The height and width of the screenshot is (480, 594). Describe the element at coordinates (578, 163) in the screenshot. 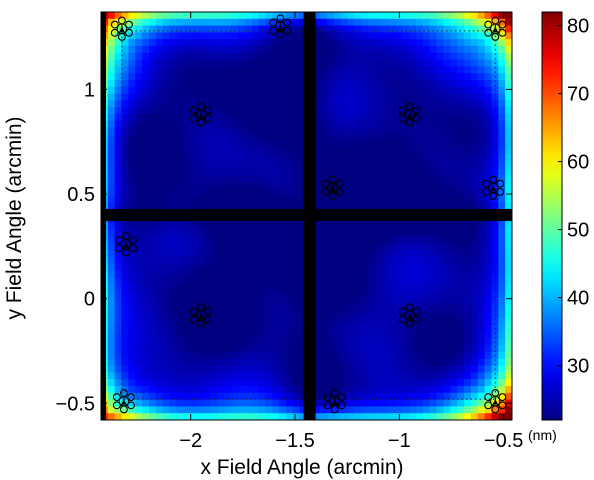

I see `colorbar-tick-label: 60` at that location.